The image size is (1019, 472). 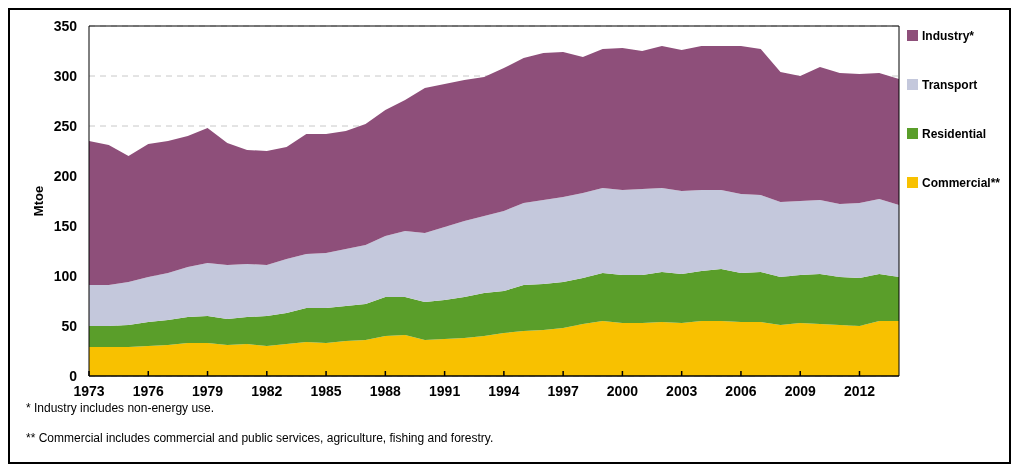 I want to click on y-tick-label: 350, so click(x=65, y=25).